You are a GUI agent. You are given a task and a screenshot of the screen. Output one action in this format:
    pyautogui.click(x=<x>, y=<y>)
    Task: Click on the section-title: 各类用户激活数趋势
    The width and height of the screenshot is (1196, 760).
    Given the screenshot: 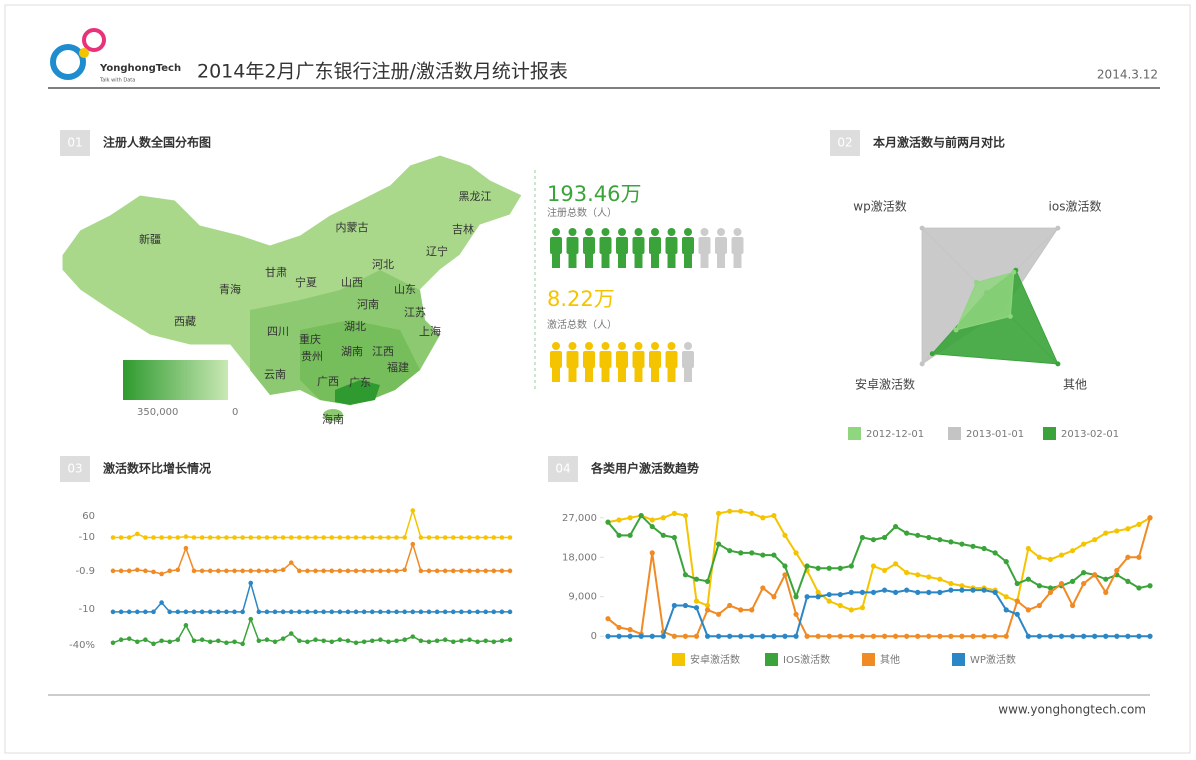 What is the action you would take?
    pyautogui.click(x=644, y=468)
    